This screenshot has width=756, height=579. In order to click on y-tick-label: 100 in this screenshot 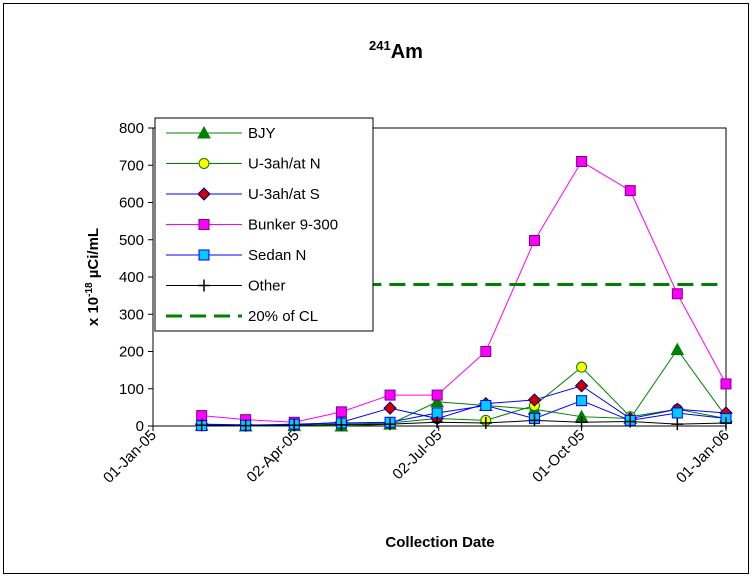, I will do `click(131, 389)`.